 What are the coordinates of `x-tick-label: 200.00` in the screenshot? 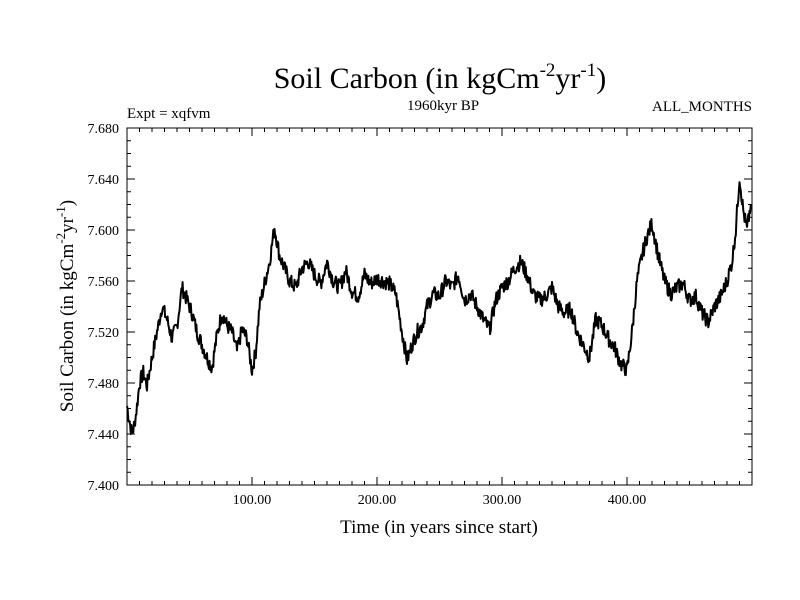 It's located at (377, 500).